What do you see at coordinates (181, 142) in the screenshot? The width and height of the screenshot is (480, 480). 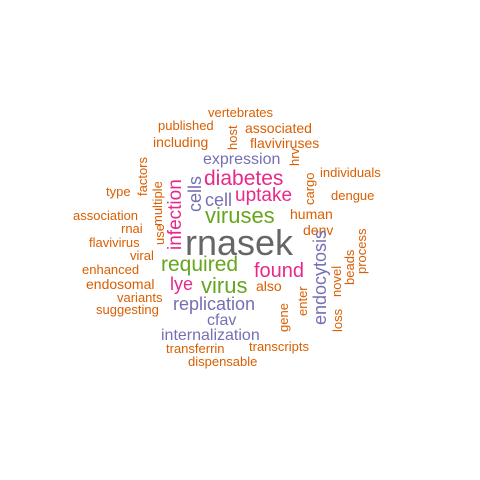 I see `word-including: including` at bounding box center [181, 142].